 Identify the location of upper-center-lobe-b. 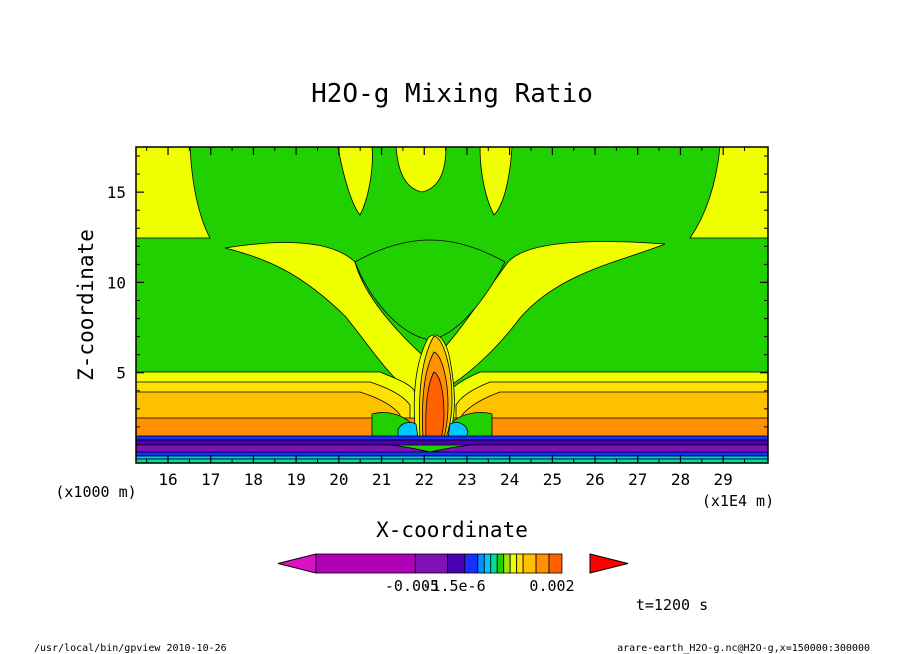
(421, 170).